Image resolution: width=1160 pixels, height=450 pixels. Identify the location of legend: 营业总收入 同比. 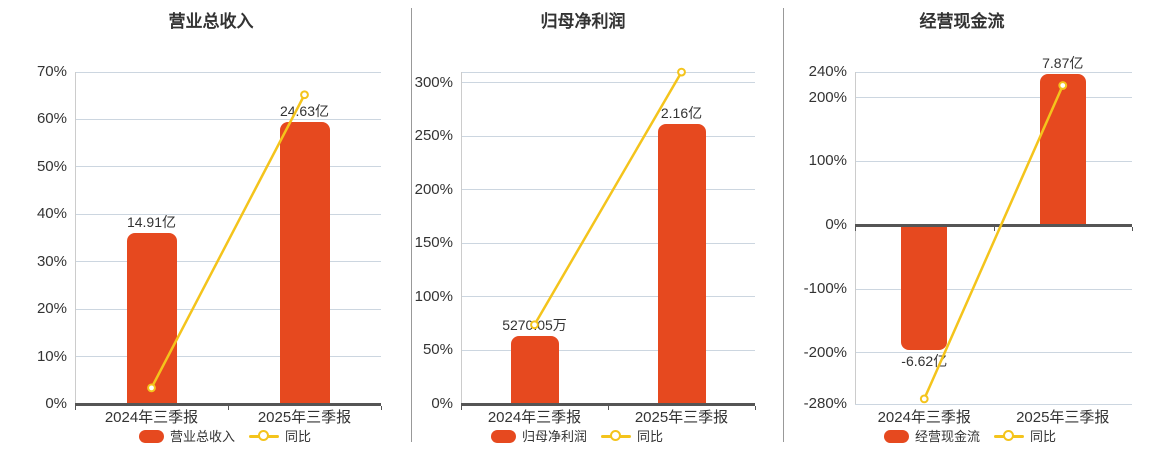
(224, 436).